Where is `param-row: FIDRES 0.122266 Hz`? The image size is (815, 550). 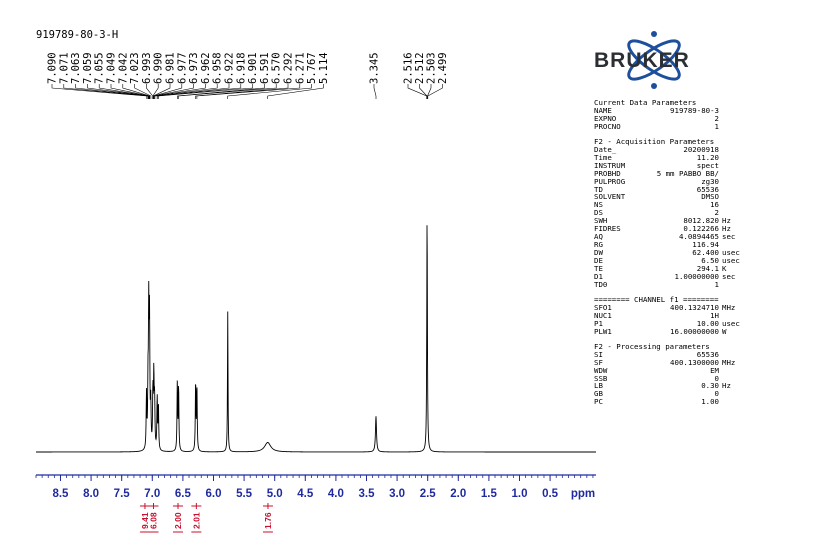
param-row: FIDRES 0.122266 Hz is located at coordinates (669, 229).